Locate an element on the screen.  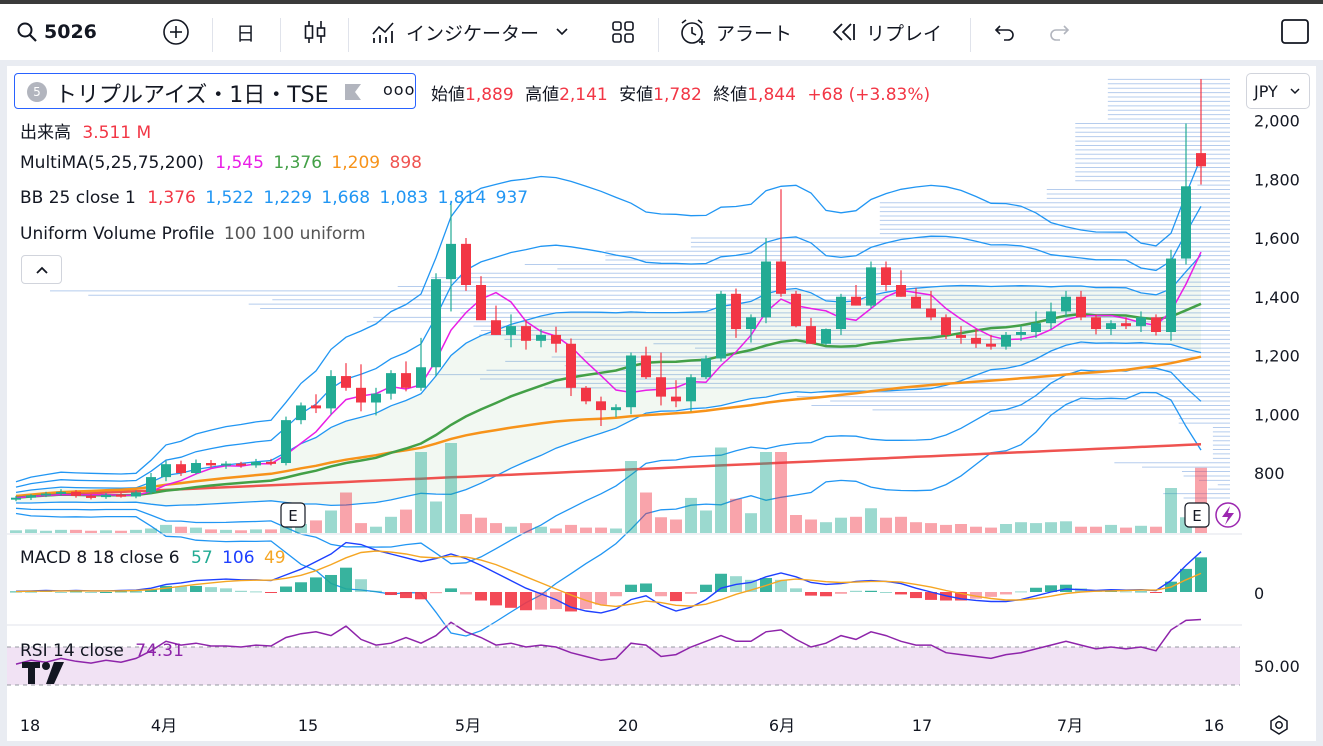
fullscreen-button is located at coordinates (1295, 32).